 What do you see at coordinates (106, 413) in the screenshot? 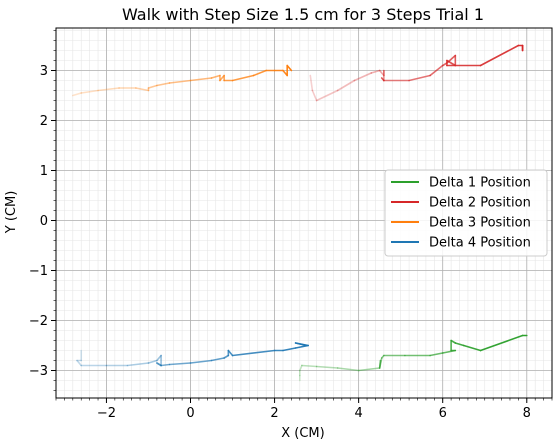
I see `x-tick-label: −2` at bounding box center [106, 413].